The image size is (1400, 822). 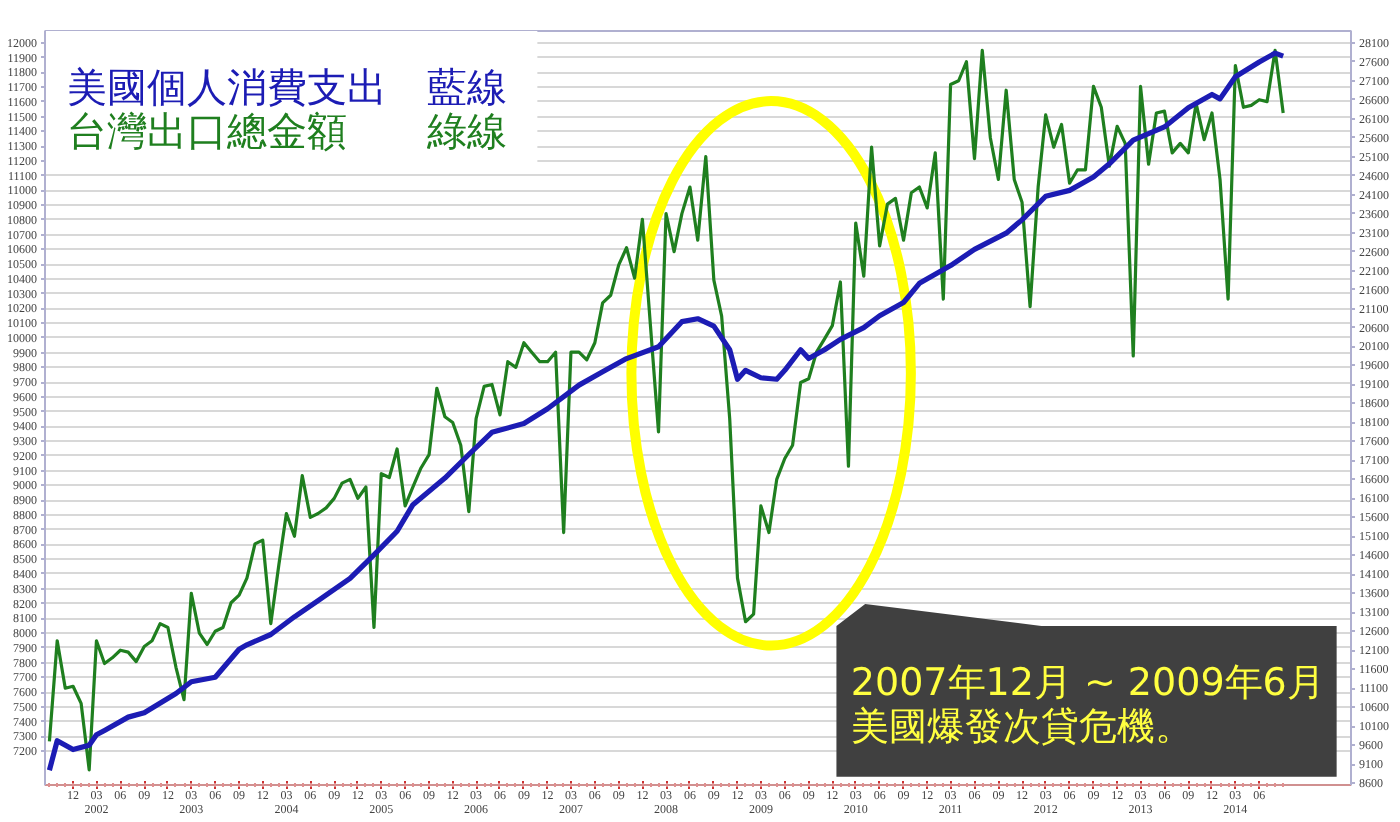 What do you see at coordinates (287, 130) in the screenshot?
I see `text: 台灣出口總金額 綠線` at bounding box center [287, 130].